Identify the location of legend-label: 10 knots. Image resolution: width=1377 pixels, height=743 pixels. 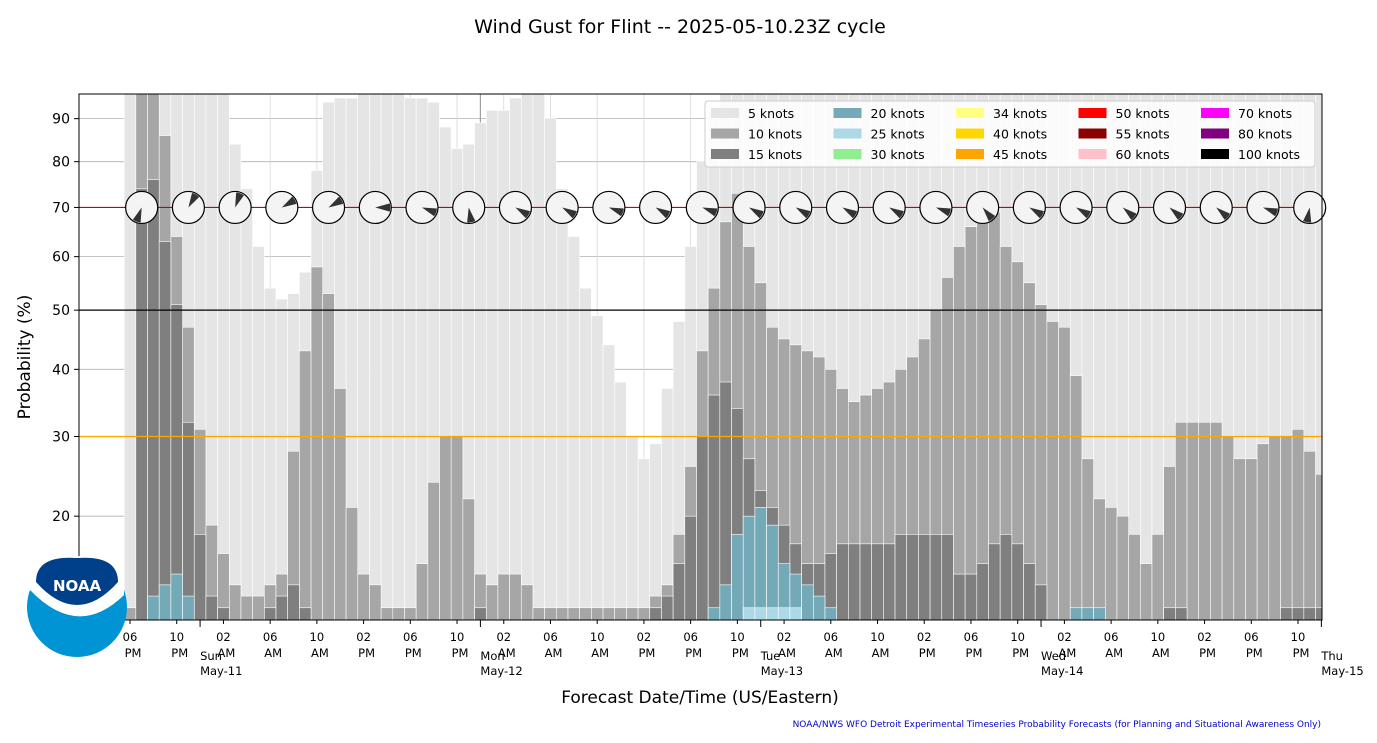
(775, 134).